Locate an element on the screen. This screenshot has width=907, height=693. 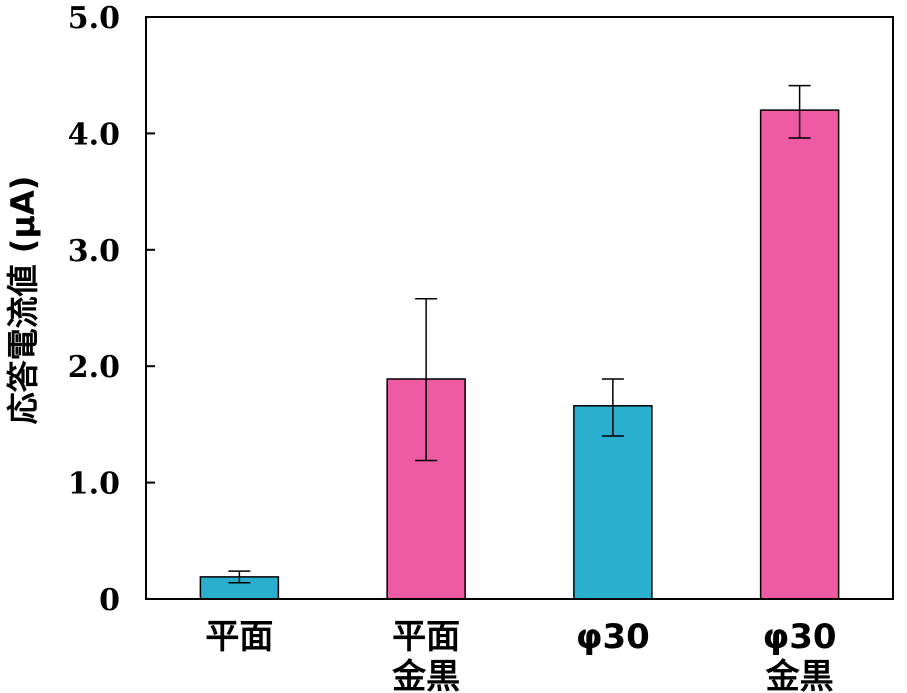
y-tick-label: 5.0 is located at coordinates (94, 18).